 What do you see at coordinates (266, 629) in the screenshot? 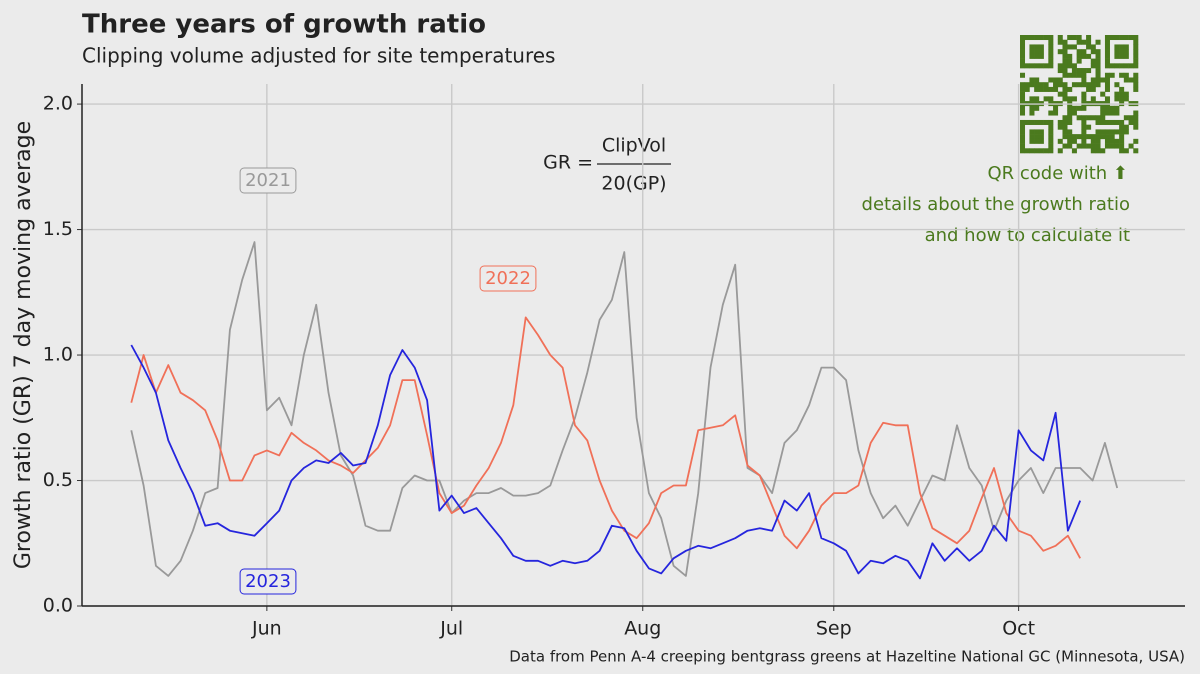
I see `x-tick-label: Jun` at bounding box center [266, 629].